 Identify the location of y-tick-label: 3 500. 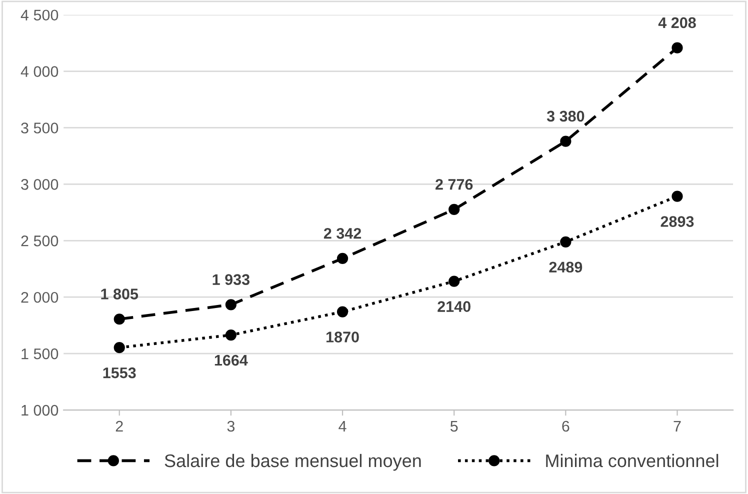
(39, 128).